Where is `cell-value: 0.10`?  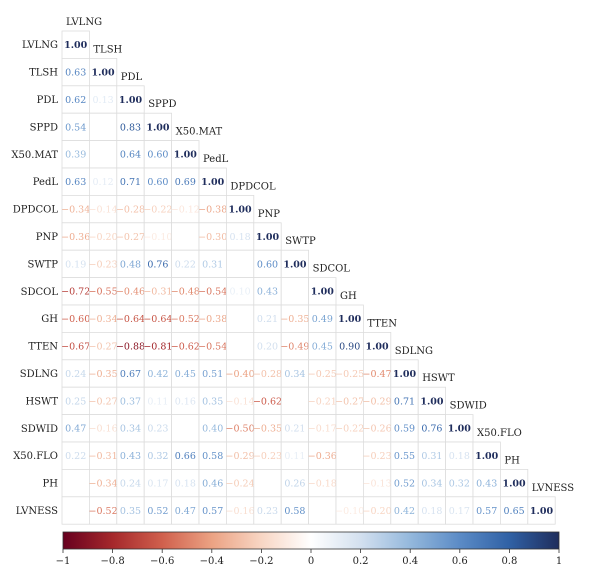 cell-value: 0.10 is located at coordinates (240, 292).